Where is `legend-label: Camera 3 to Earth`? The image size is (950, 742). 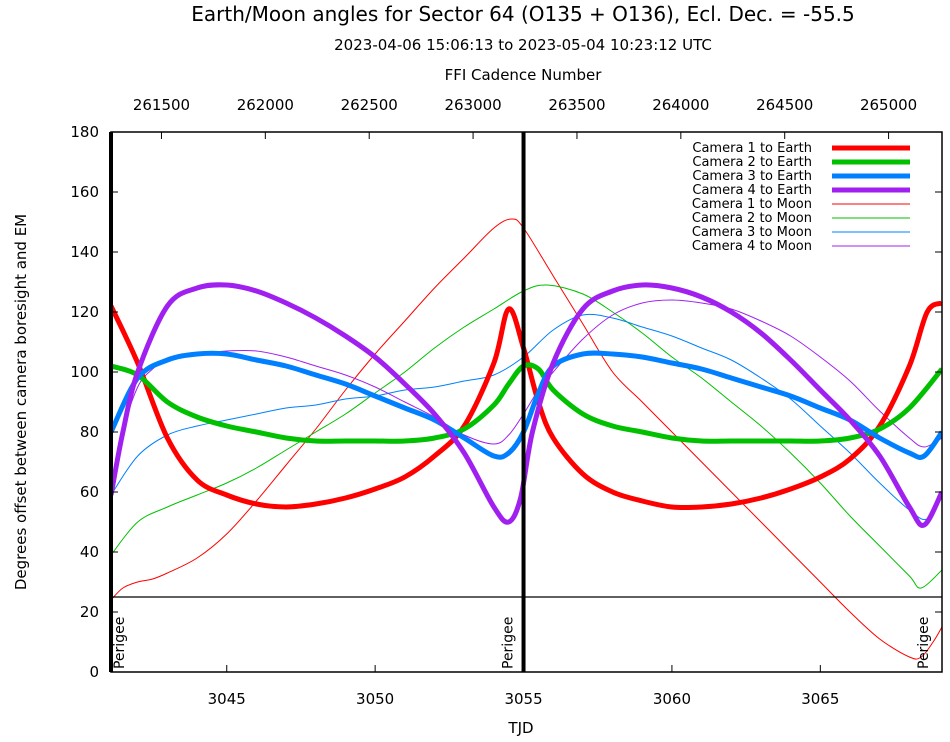
legend-label: Camera 3 to Earth is located at coordinates (752, 176).